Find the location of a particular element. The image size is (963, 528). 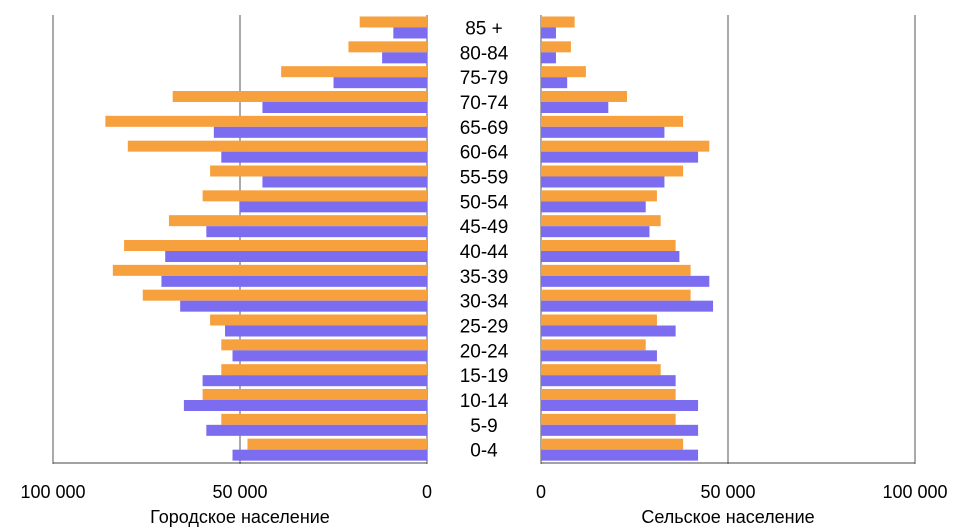

age-group-label: 15-19 is located at coordinates (484, 376).